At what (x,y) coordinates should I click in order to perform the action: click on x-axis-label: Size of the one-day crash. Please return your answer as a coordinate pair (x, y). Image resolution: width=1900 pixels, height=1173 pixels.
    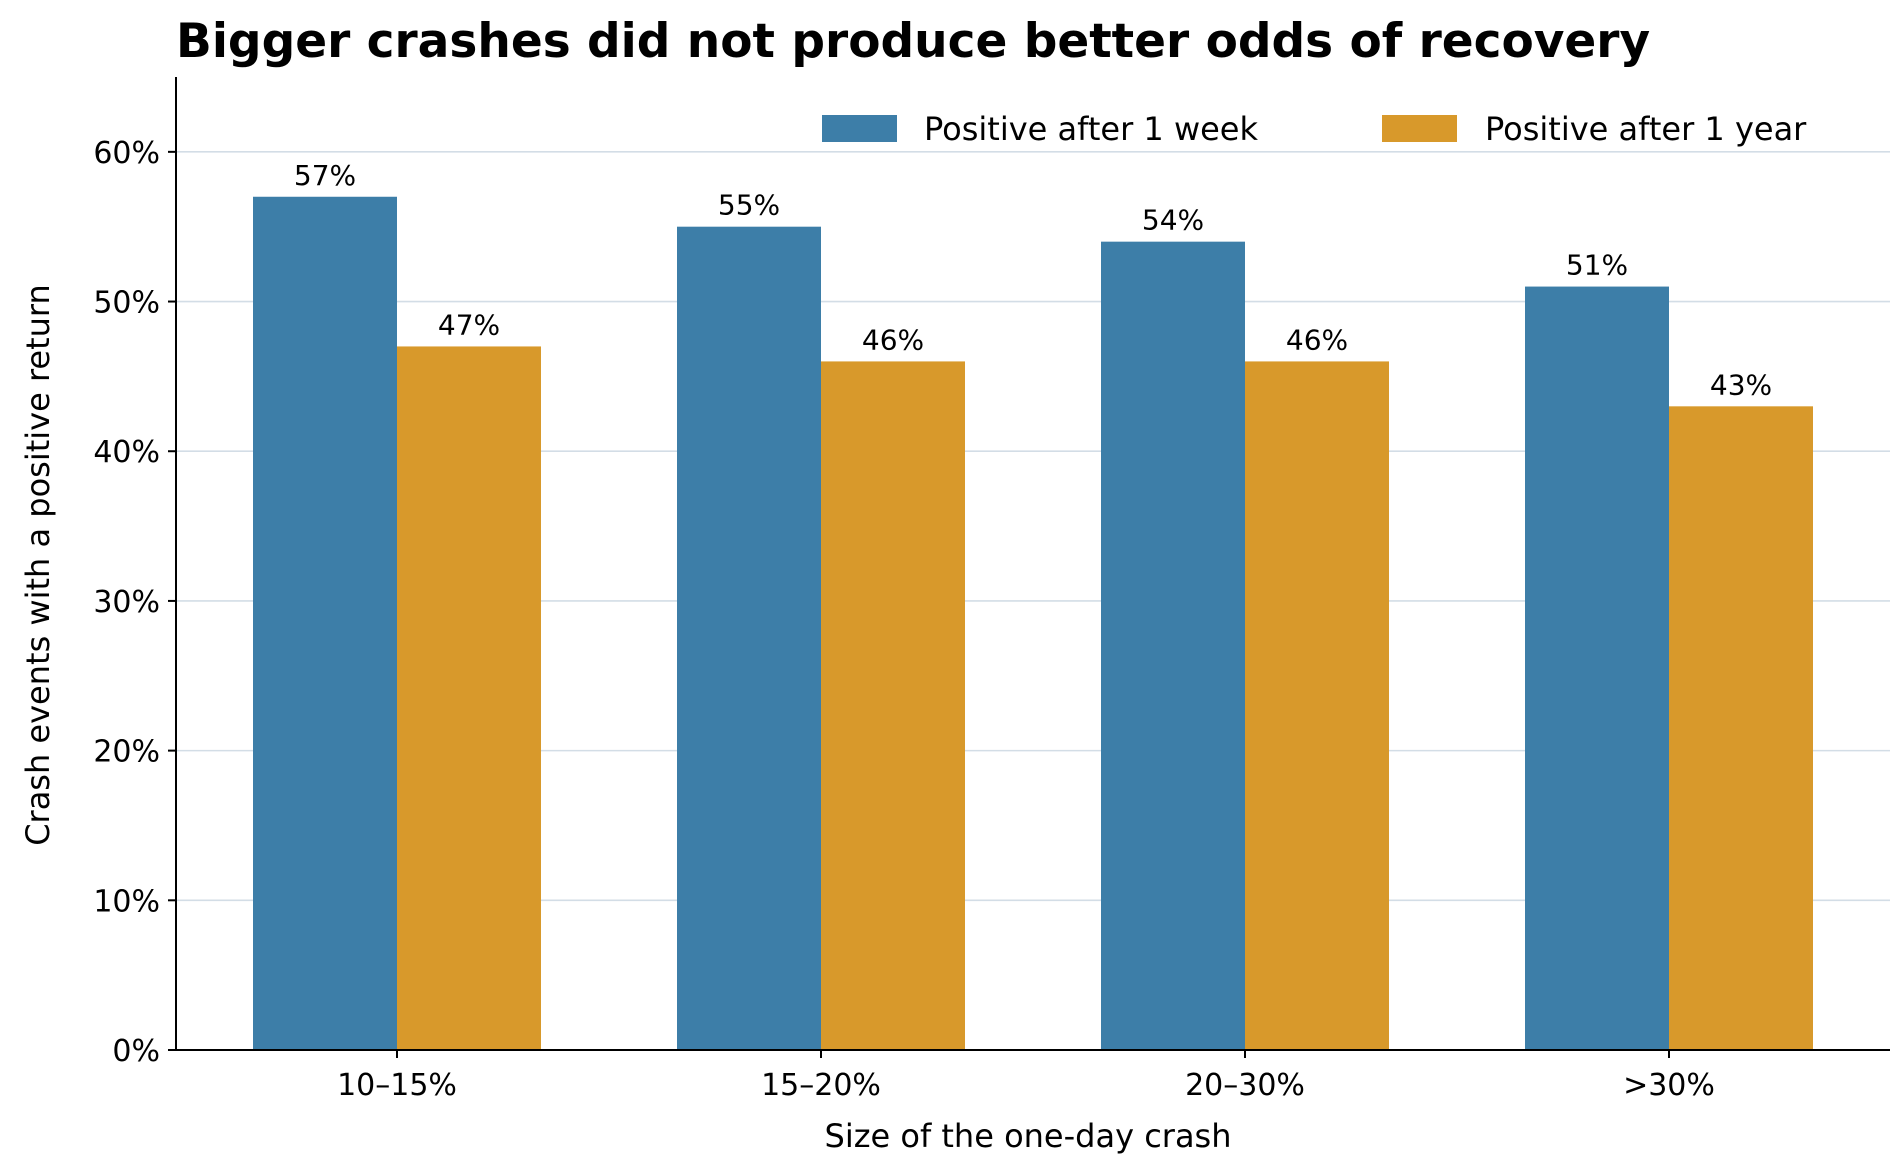
    Looking at the image, I should click on (1028, 1136).